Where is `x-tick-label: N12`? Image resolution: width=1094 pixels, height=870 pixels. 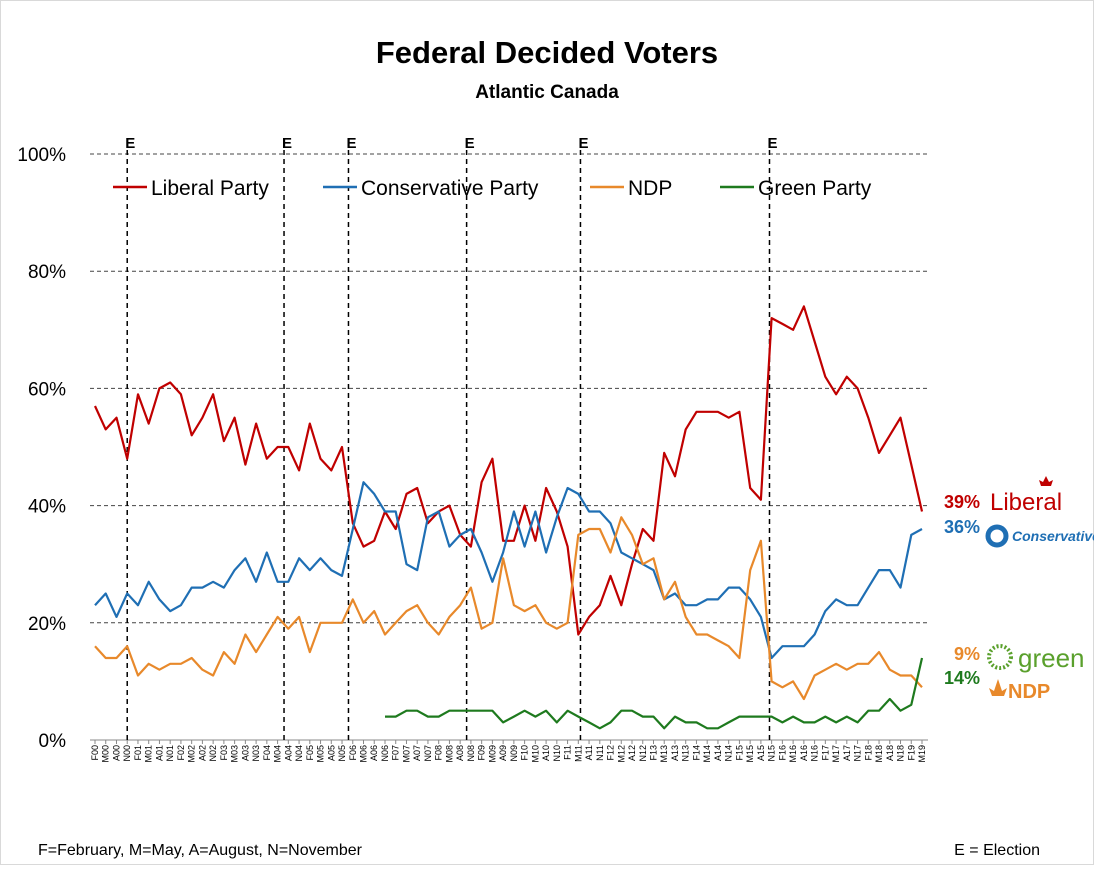 x-tick-label: N12 is located at coordinates (643, 753).